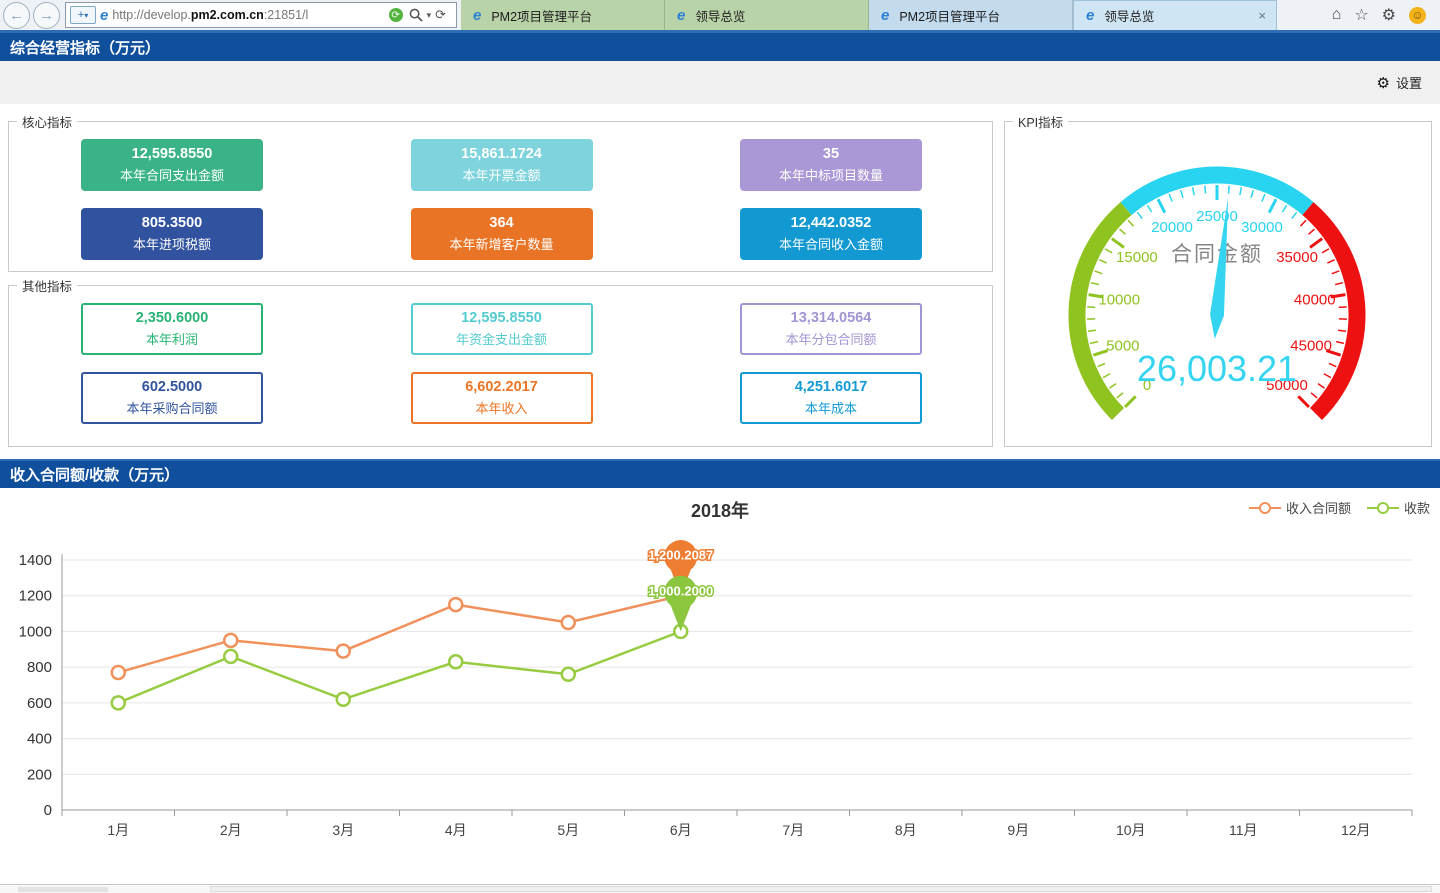  I want to click on favorites-star-icon: ☆, so click(1361, 15).